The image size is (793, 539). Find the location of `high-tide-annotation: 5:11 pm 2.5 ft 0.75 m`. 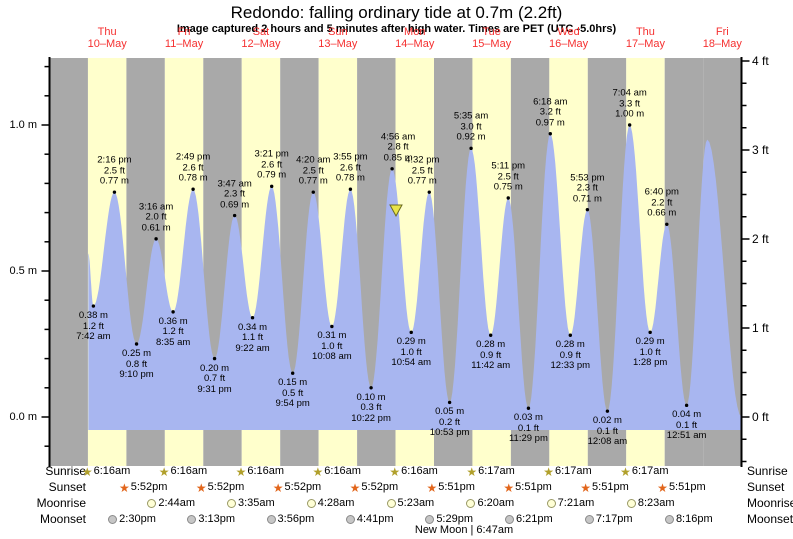

high-tide-annotation: 5:11 pm 2.5 ft 0.75 m is located at coordinates (508, 177).